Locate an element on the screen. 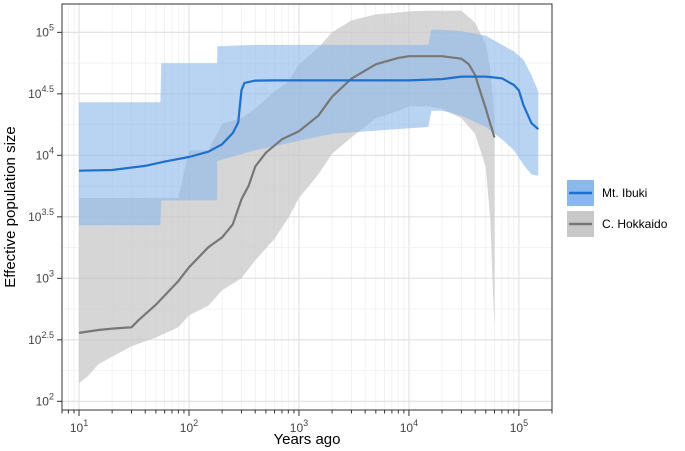  x-tick-label: 10¹ is located at coordinates (79, 426).